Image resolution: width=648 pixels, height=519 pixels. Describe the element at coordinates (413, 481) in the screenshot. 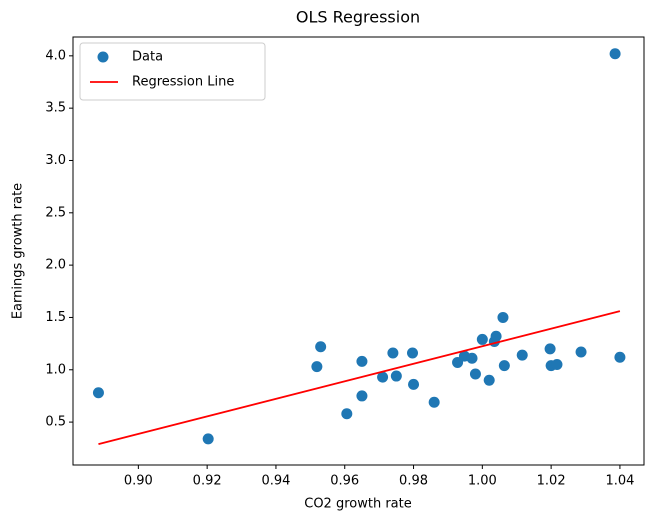

I see `x-tick-label: 0.98` at that location.